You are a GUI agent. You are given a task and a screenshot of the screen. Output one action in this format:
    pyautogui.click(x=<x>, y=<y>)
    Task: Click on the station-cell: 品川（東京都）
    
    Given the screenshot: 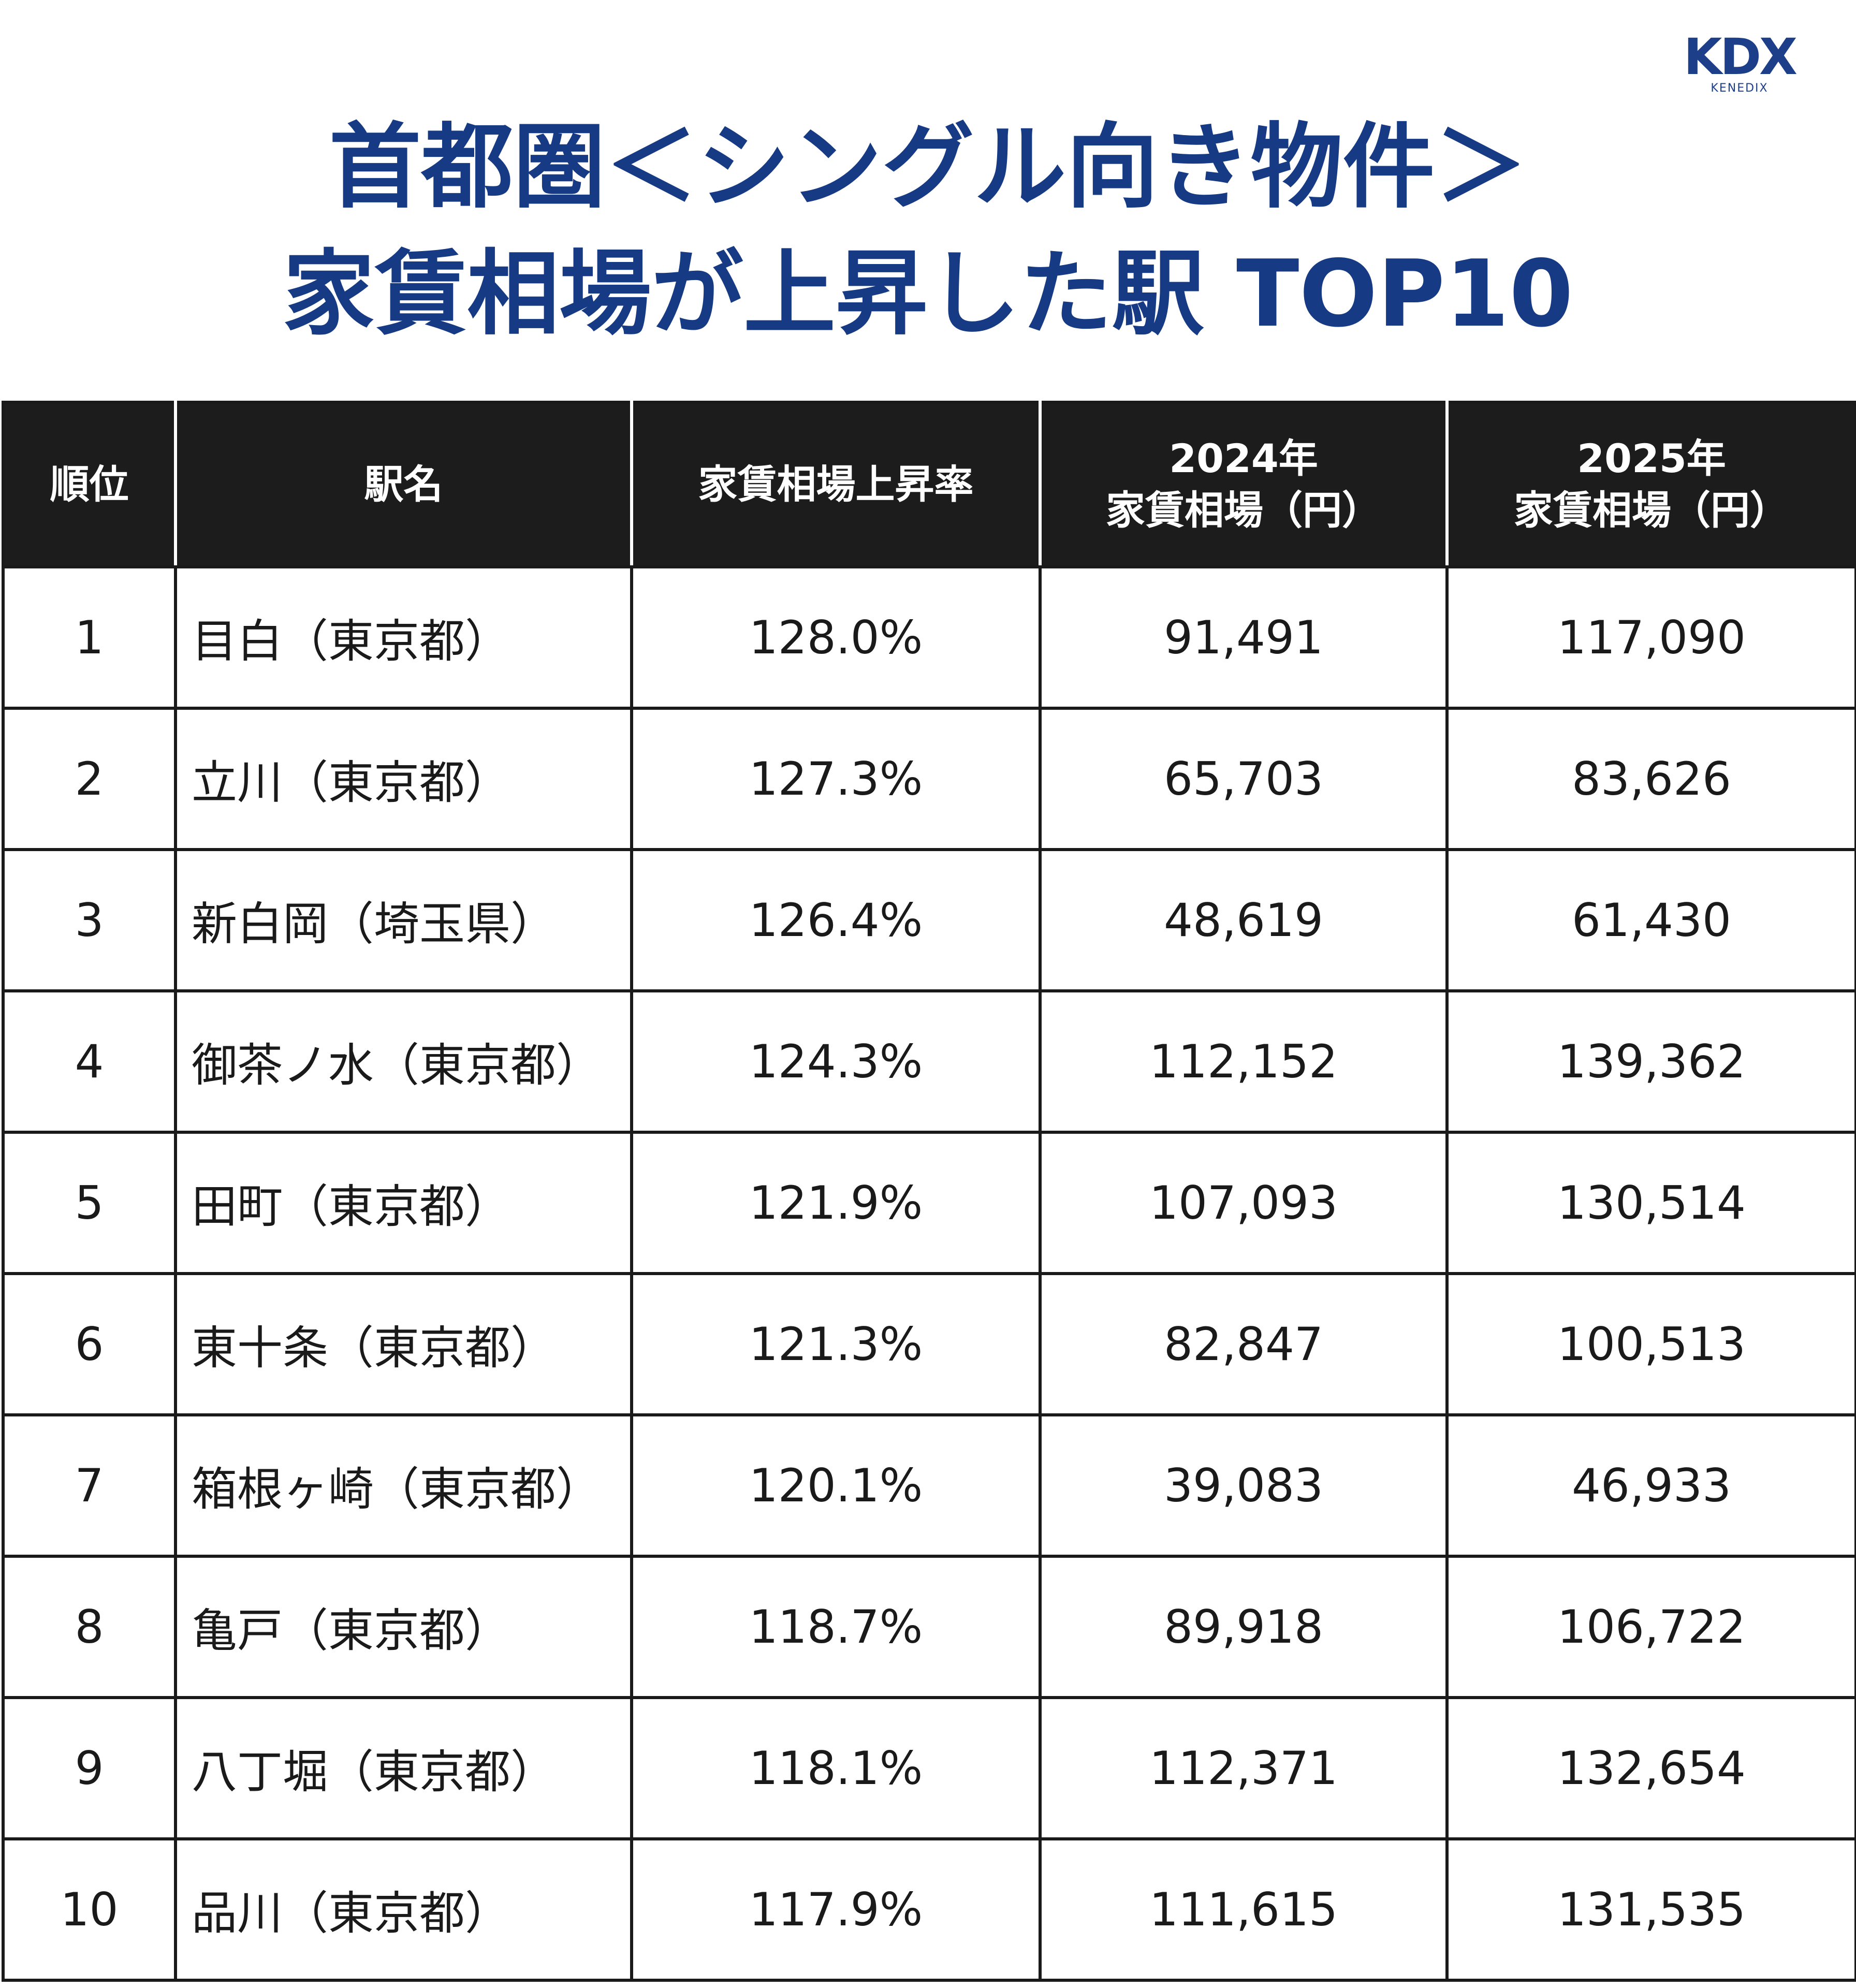 What is the action you would take?
    pyautogui.click(x=403, y=1909)
    